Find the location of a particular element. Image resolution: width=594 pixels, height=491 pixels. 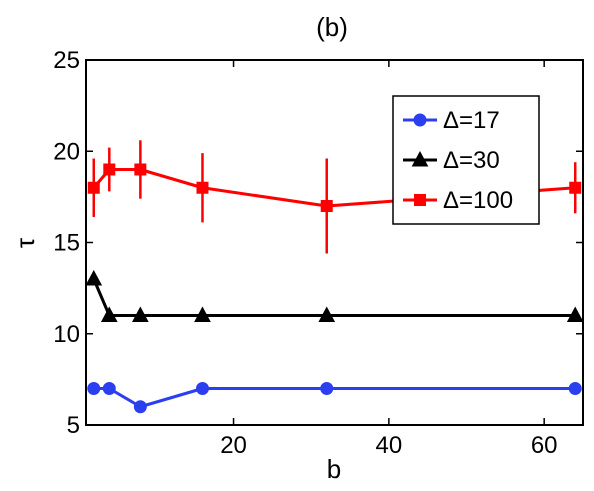

legend-label-2: Δ=100 is located at coordinates (478, 200).